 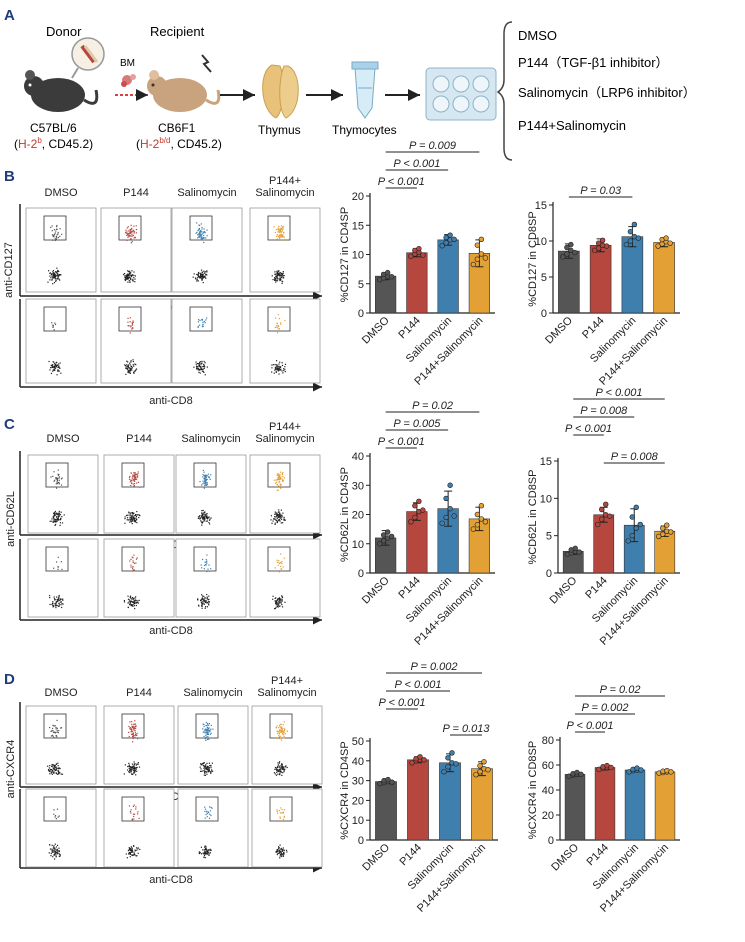 What do you see at coordinates (593, 62) in the screenshot?
I see `treatment-p144: P144（TGF-β1 inhibitor）` at bounding box center [593, 62].